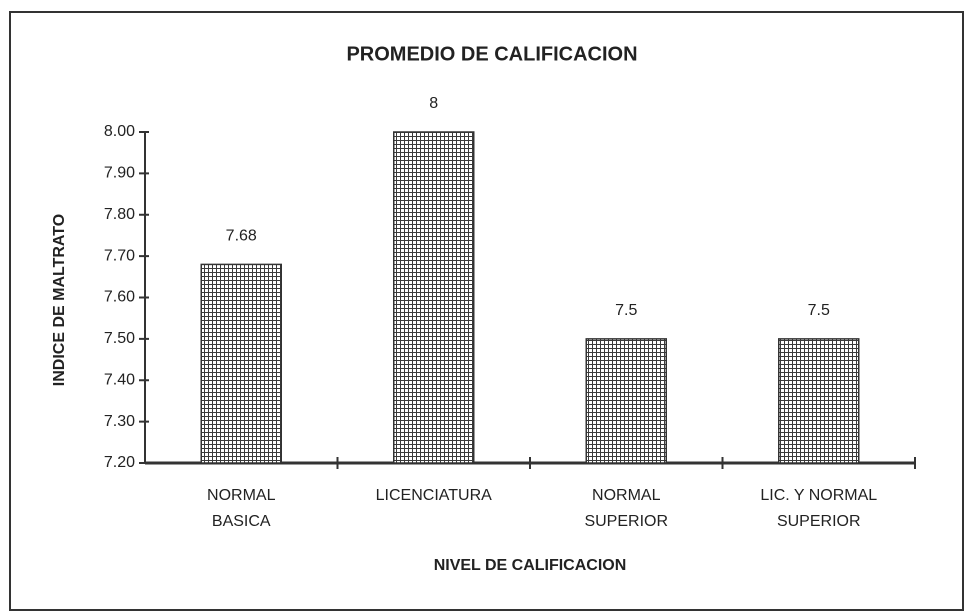  Describe the element at coordinates (119, 338) in the screenshot. I see `y-tick-label: 7.50` at that location.